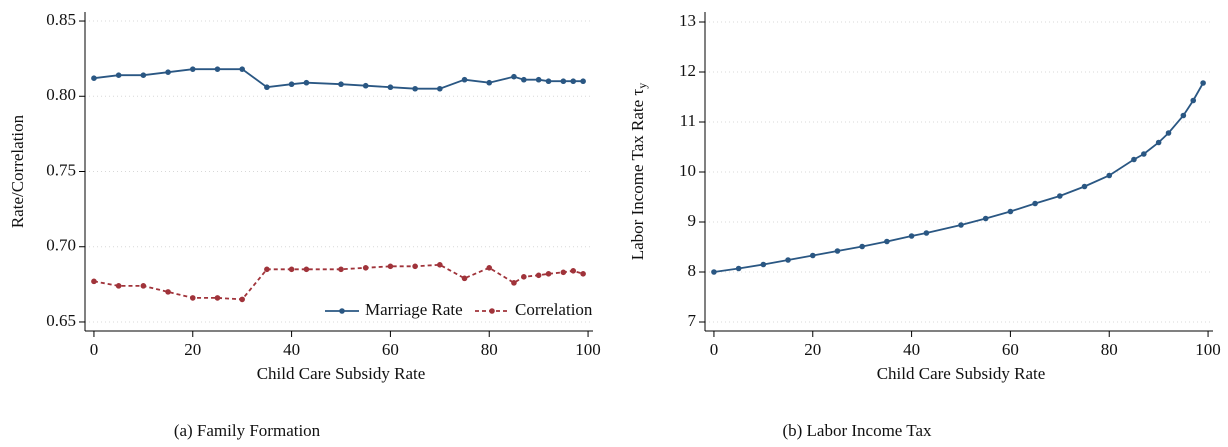  I want to click on y-tick-label: 9, so click(692, 220).